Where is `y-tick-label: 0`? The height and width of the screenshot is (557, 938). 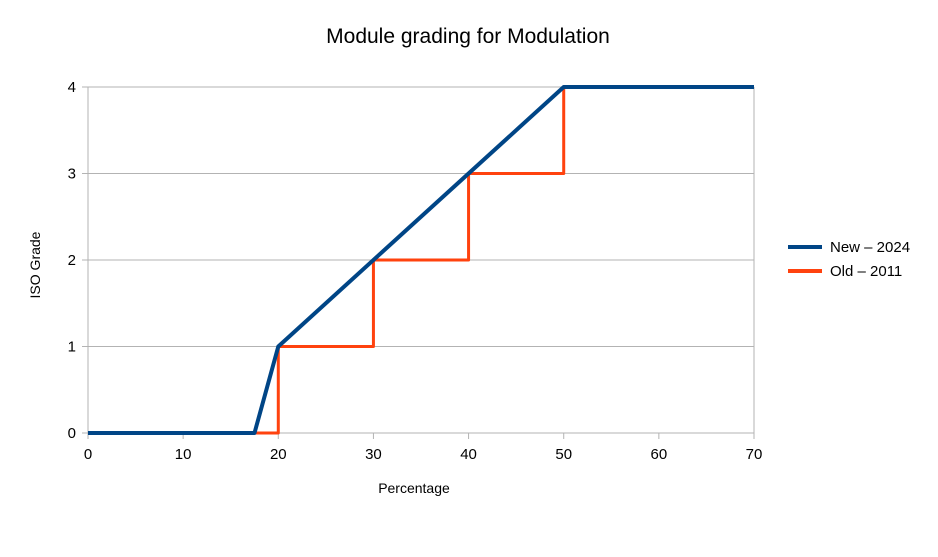 y-tick-label: 0 is located at coordinates (72, 433).